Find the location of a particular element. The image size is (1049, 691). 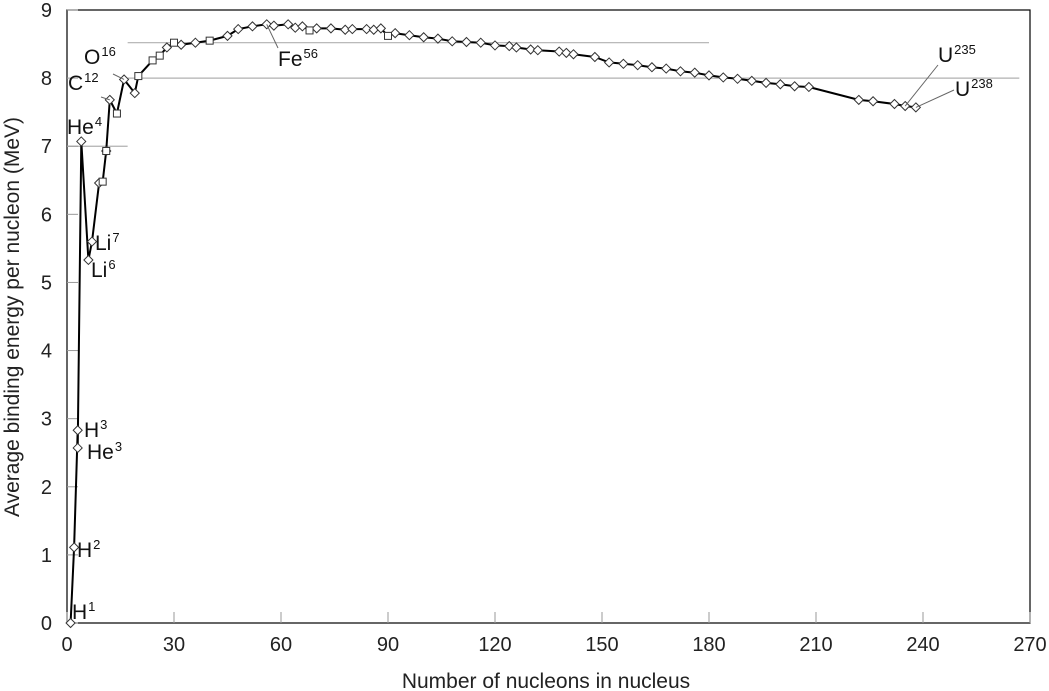

y-tick-label: 2 is located at coordinates (46, 488).